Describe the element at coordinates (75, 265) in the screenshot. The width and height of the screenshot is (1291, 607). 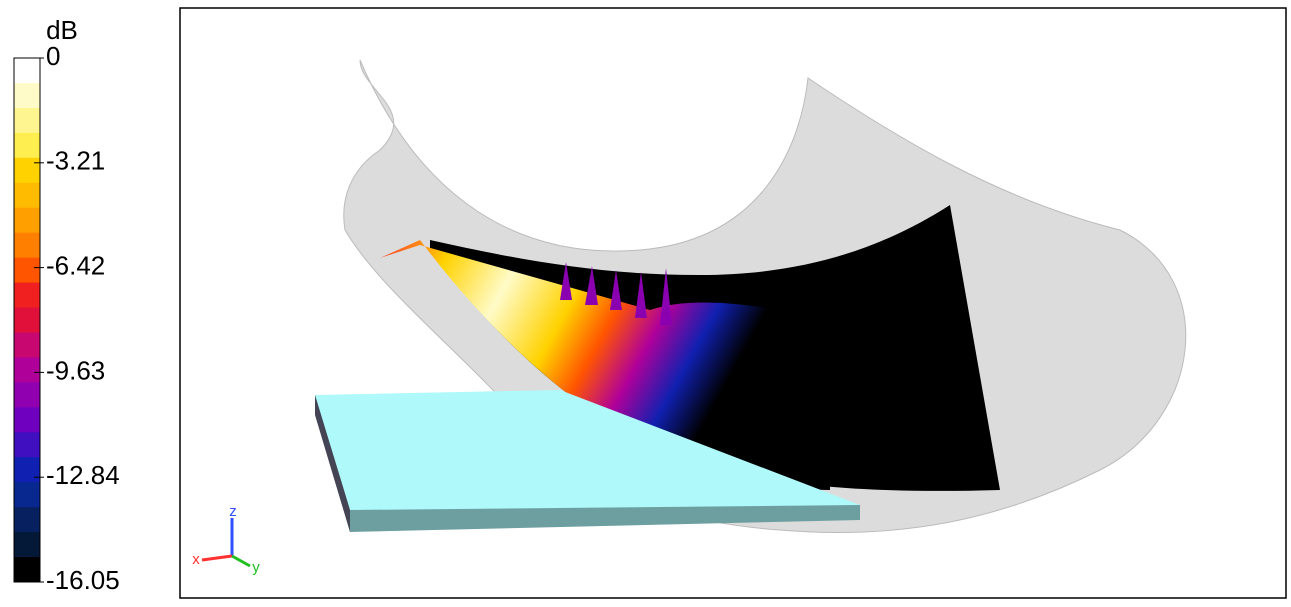
I see `legend-label: -6.42` at that location.